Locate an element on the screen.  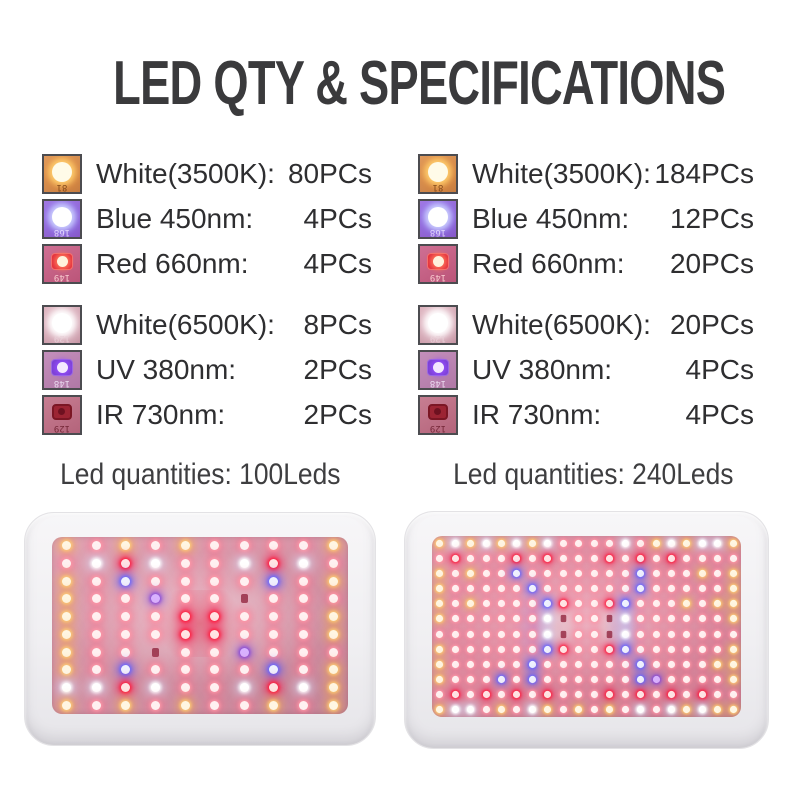
grow-light-panel-100leds is located at coordinates (200, 629).